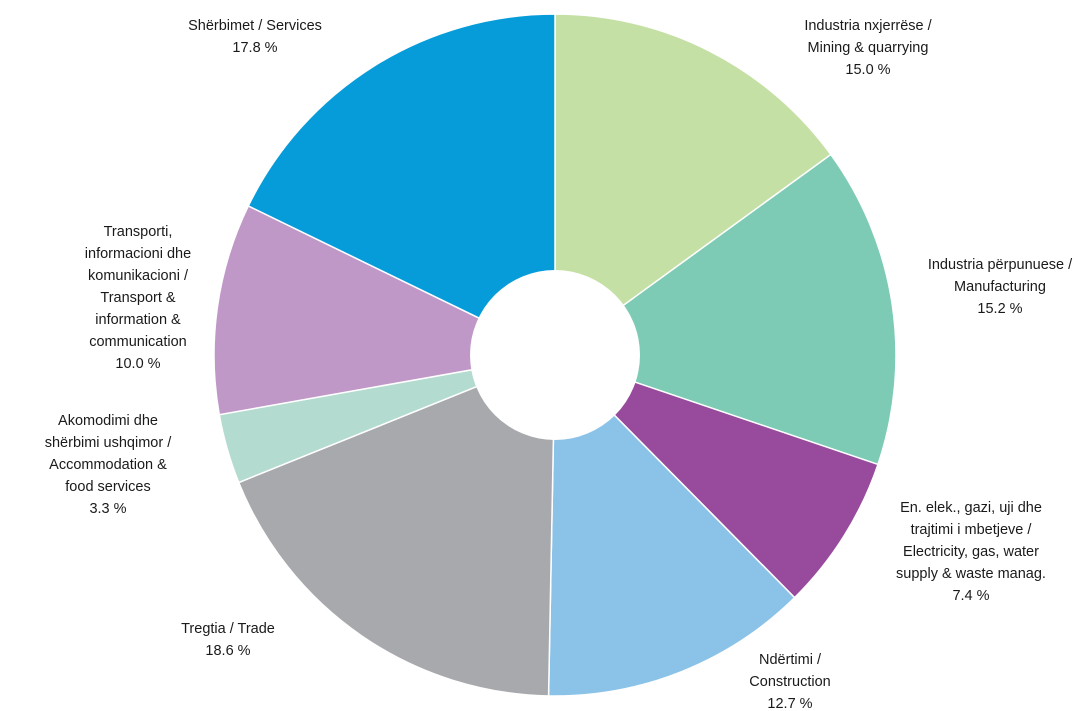 The width and height of the screenshot is (1092, 711). I want to click on slice-label-line: trajtimi i mbetjeve /, so click(972, 530).